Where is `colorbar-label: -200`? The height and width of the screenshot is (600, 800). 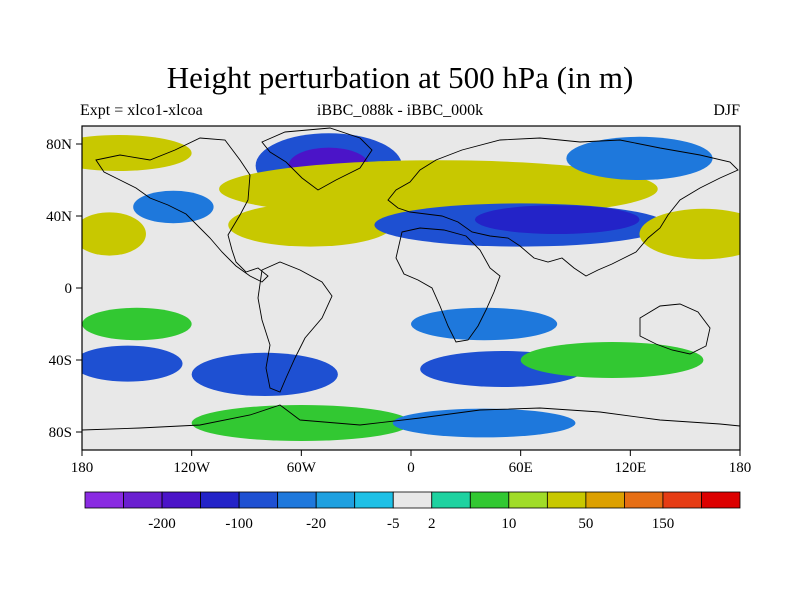
colorbar-label: -200 is located at coordinates (162, 524).